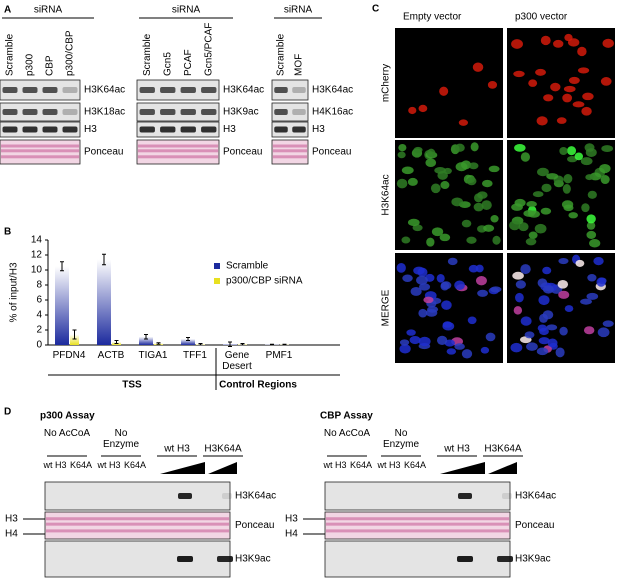  I want to click on panel-label: D, so click(7, 412).